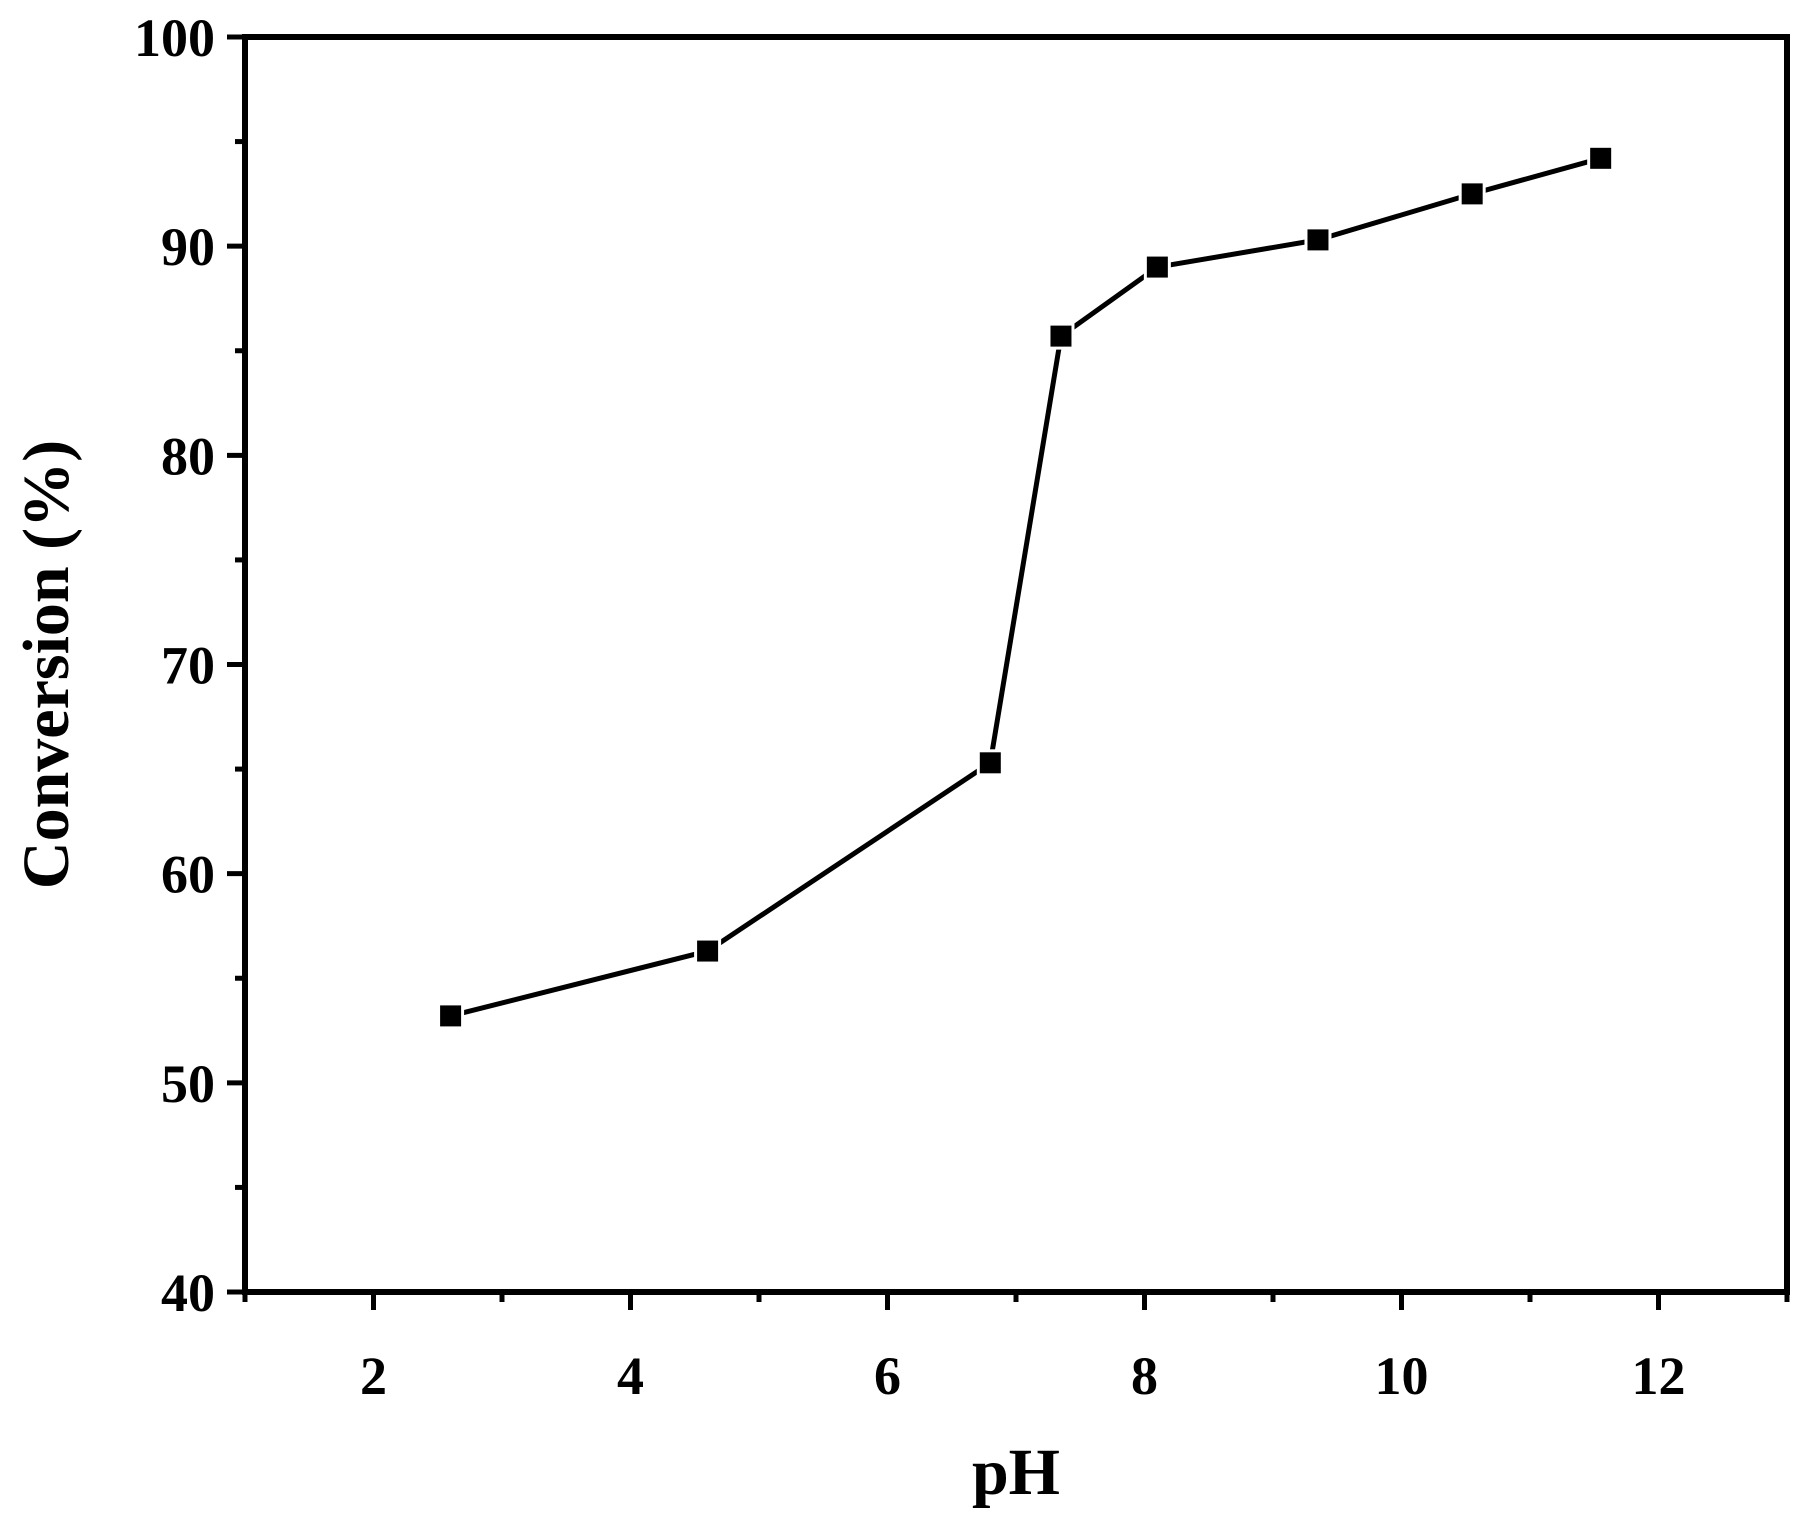 This screenshot has width=1801, height=1518. What do you see at coordinates (630, 1376) in the screenshot?
I see `x-tick-label: 4` at bounding box center [630, 1376].